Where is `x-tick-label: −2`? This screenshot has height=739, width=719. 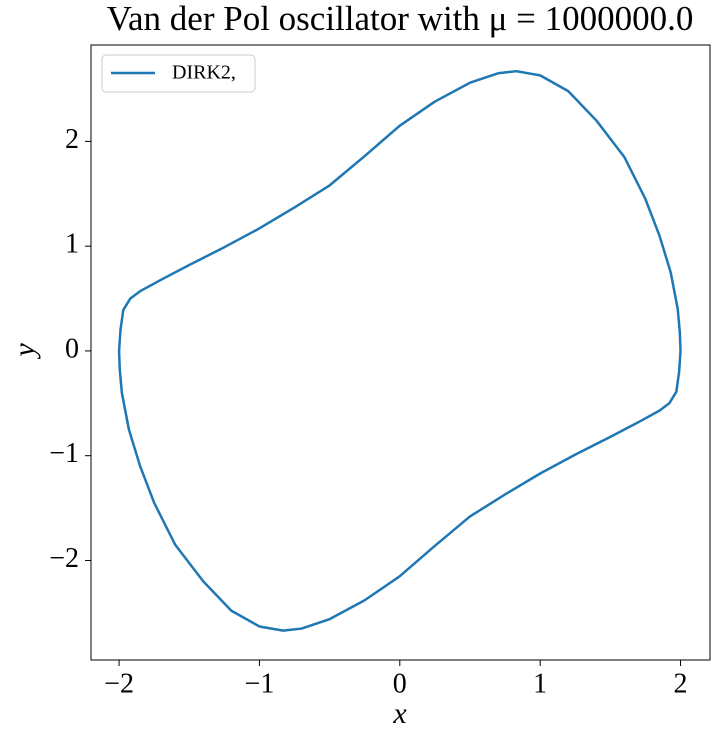 x-tick-label: −2 is located at coordinates (119, 683).